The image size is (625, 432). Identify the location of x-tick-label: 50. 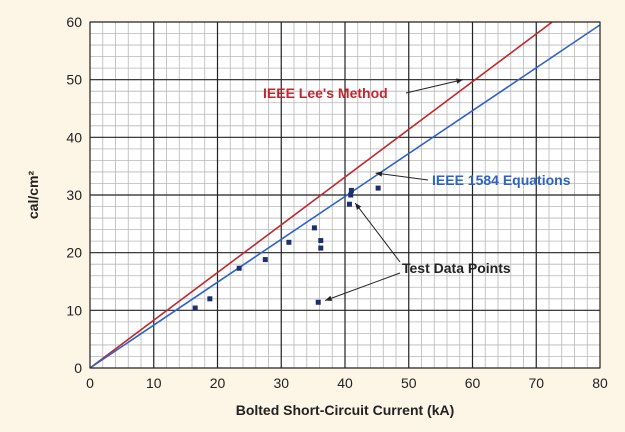
(409, 383).